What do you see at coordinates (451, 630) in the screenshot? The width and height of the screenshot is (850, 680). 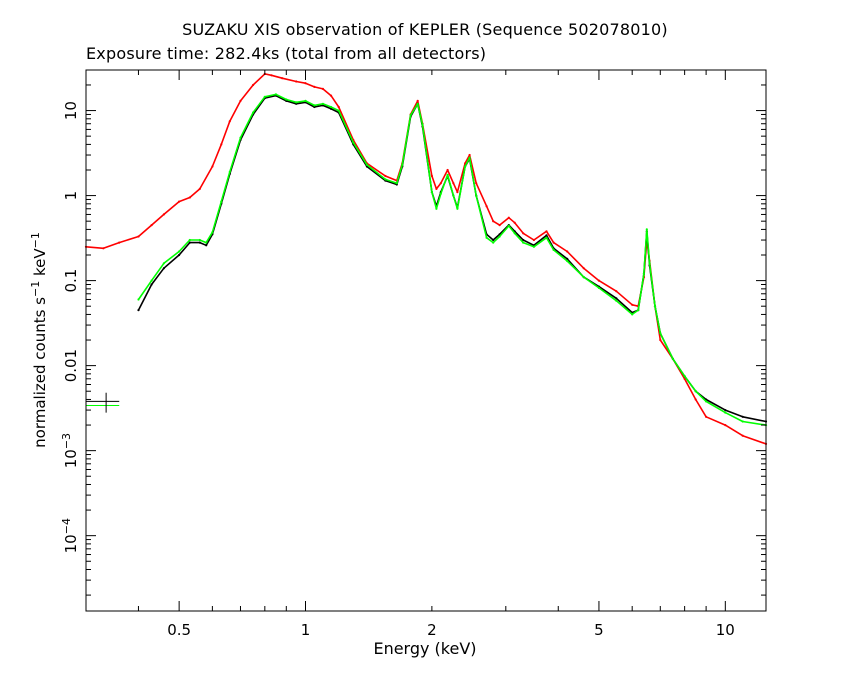 I see `x-tick-labels: 0.5 1 2 5 10` at bounding box center [451, 630].